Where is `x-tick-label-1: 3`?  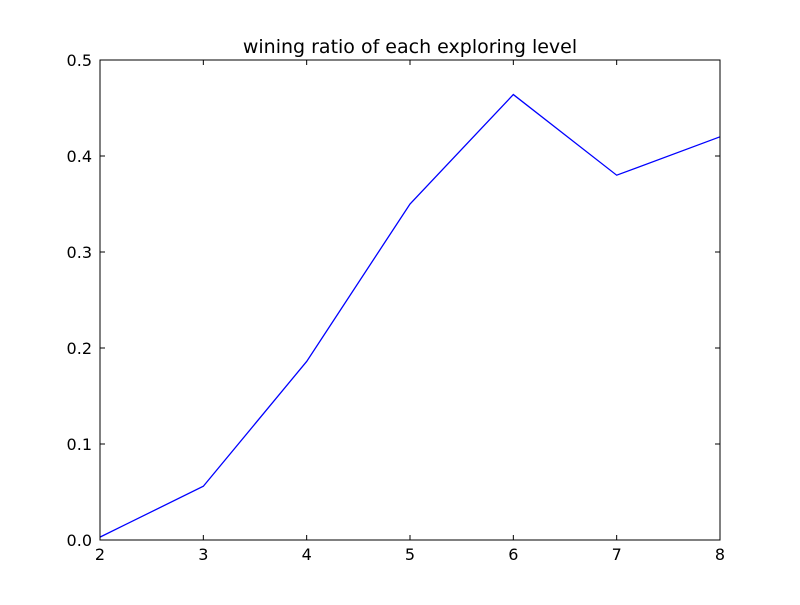
x-tick-label-1: 3 is located at coordinates (203, 554).